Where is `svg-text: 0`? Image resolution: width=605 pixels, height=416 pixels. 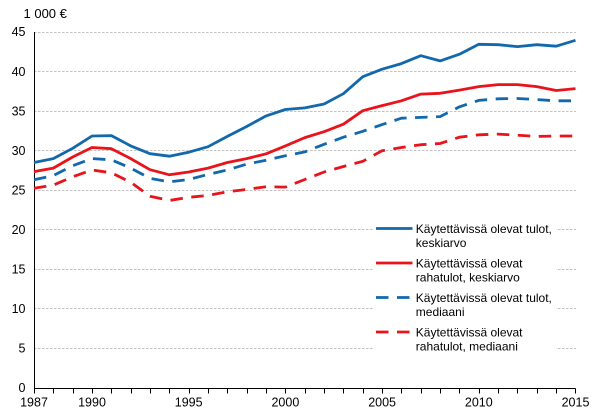 svg-text: 0 is located at coordinates (22, 388).